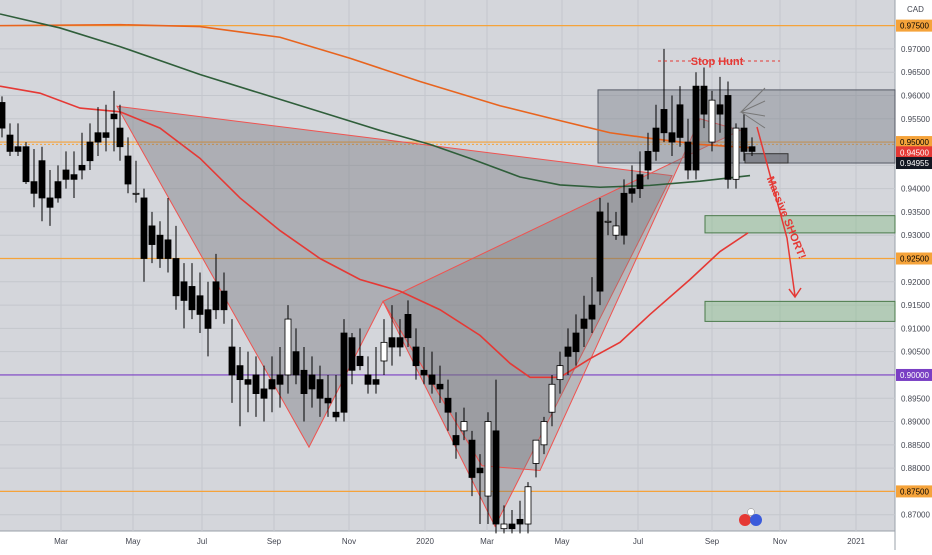  I want to click on y-tick-label: 0.87000, so click(915, 515).